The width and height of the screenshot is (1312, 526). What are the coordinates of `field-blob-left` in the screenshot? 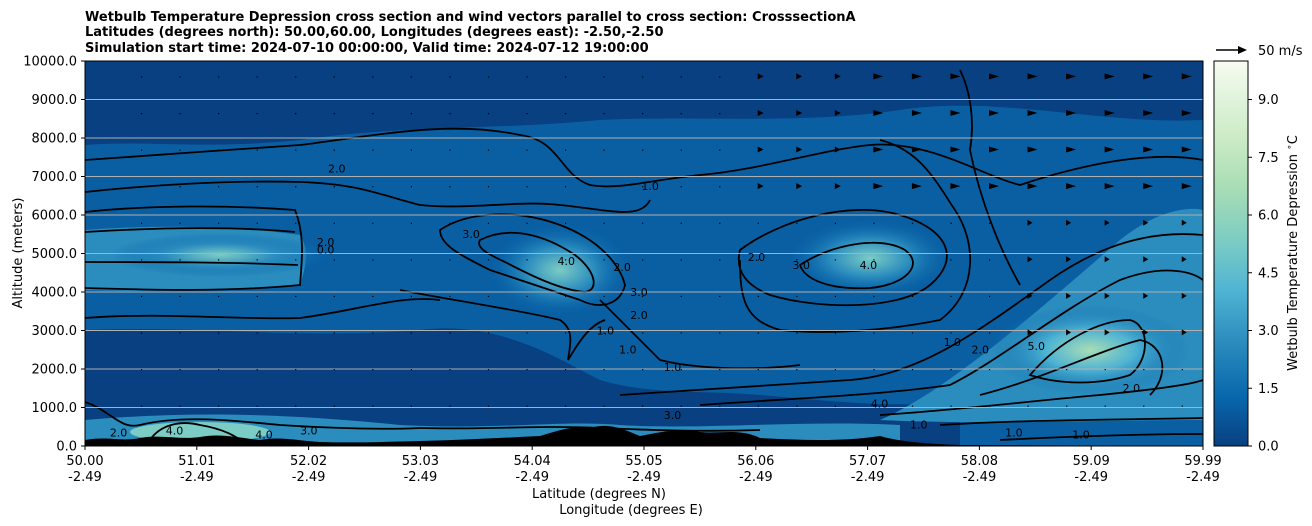 It's located at (220, 255).